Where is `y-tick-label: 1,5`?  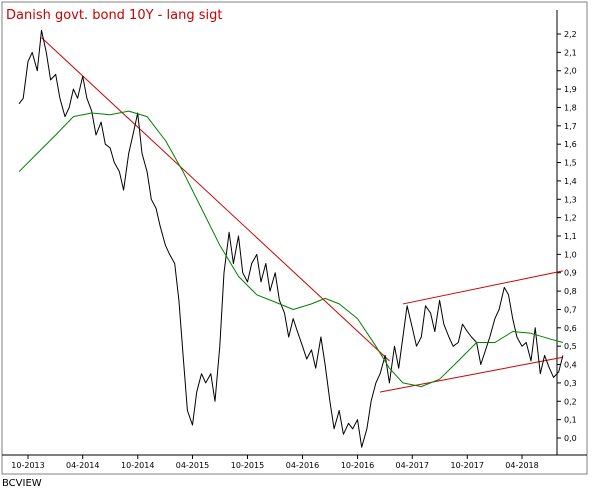 y-tick-label: 1,5 is located at coordinates (570, 163).